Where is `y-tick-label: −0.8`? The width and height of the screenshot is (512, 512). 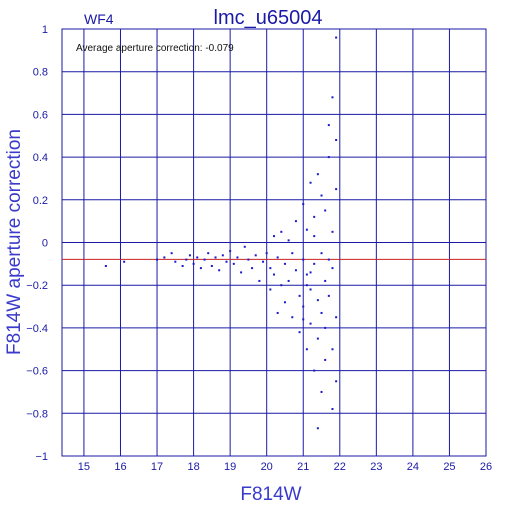 y-tick-label: −0.8 is located at coordinates (37, 414).